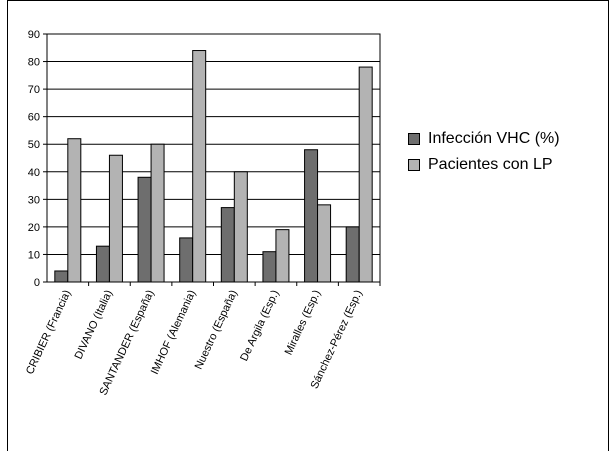  Describe the element at coordinates (216, 329) in the screenshot. I see `x-category-label: Nuestro (España)` at that location.